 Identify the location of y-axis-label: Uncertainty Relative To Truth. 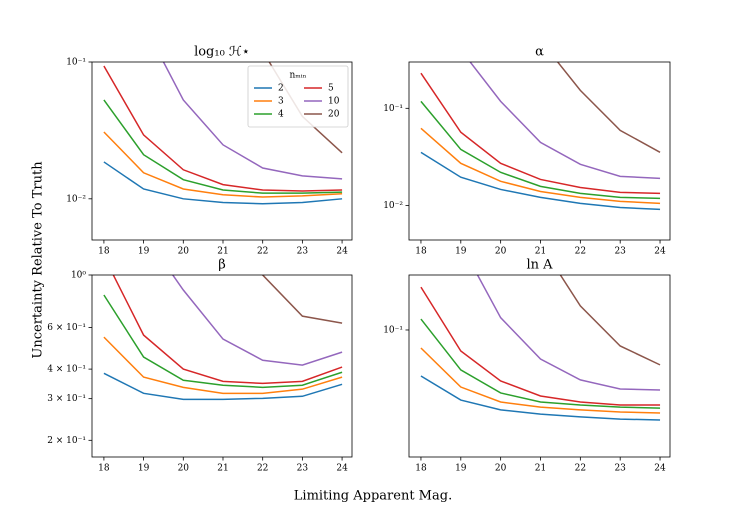
(38, 260).